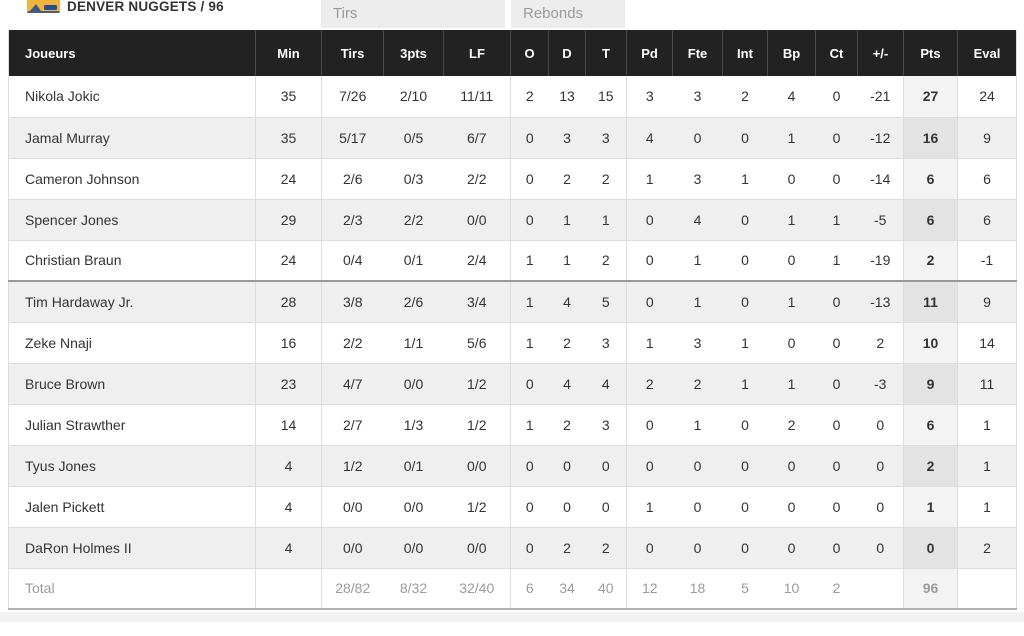 The height and width of the screenshot is (636, 1024). Describe the element at coordinates (930, 548) in the screenshot. I see `stat-cell-pts: 0` at that location.